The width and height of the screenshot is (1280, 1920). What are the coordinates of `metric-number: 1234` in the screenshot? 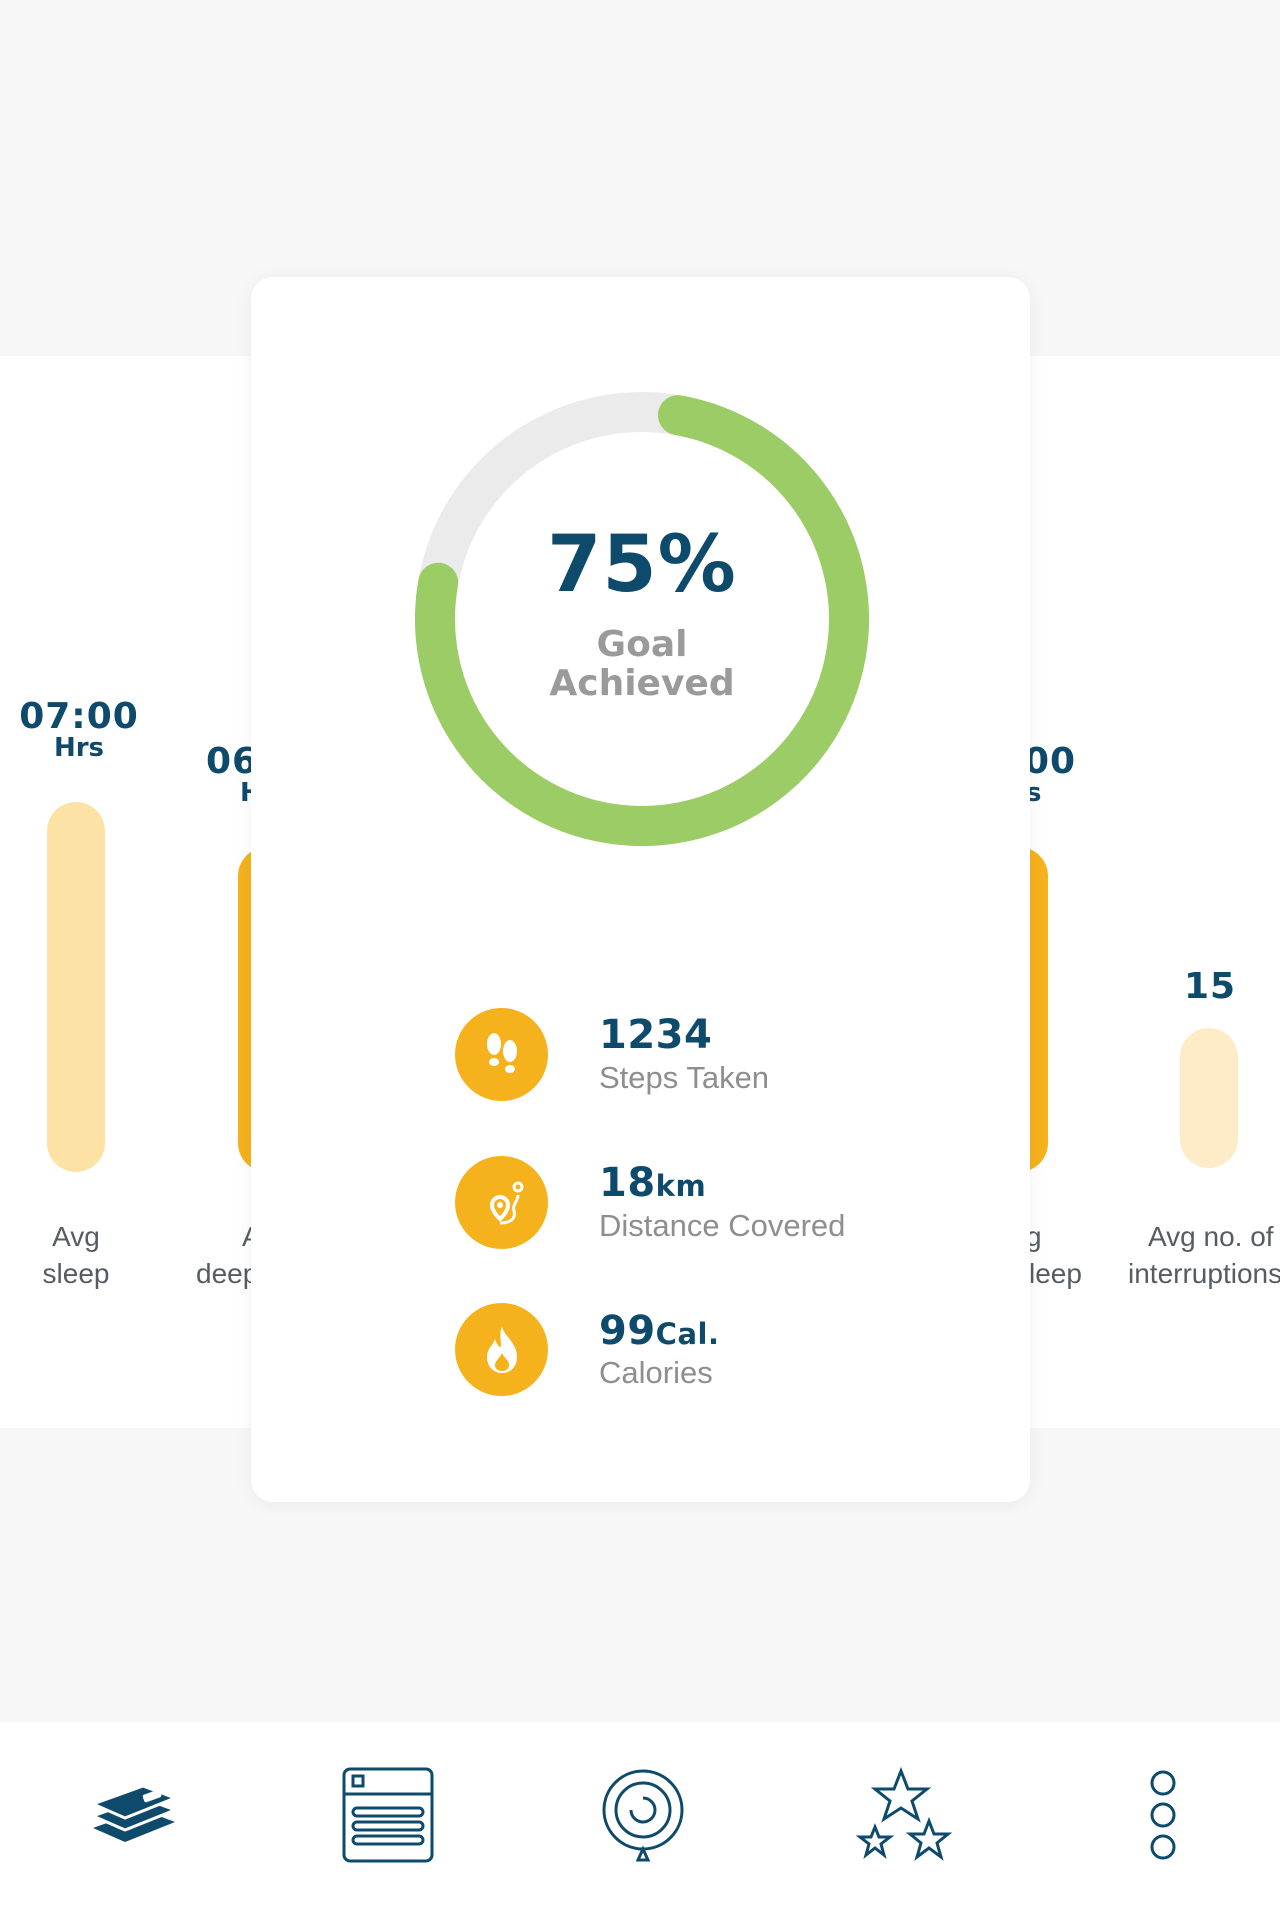 It's located at (656, 1035).